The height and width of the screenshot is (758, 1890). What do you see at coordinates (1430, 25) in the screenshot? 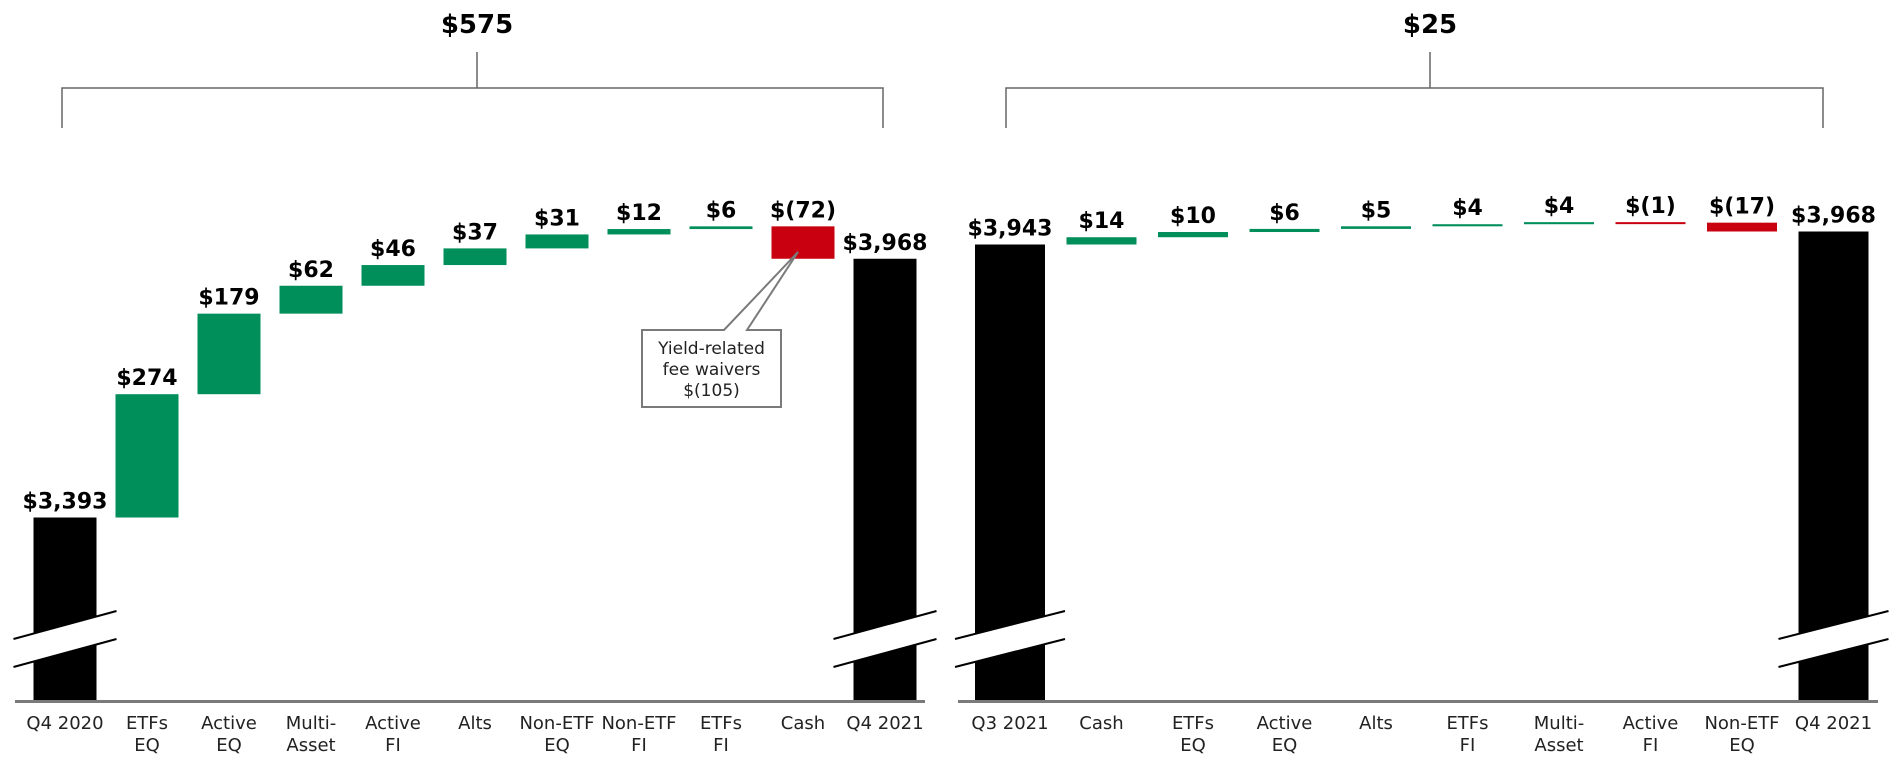
I see `total-change-label: $25` at bounding box center [1430, 25].